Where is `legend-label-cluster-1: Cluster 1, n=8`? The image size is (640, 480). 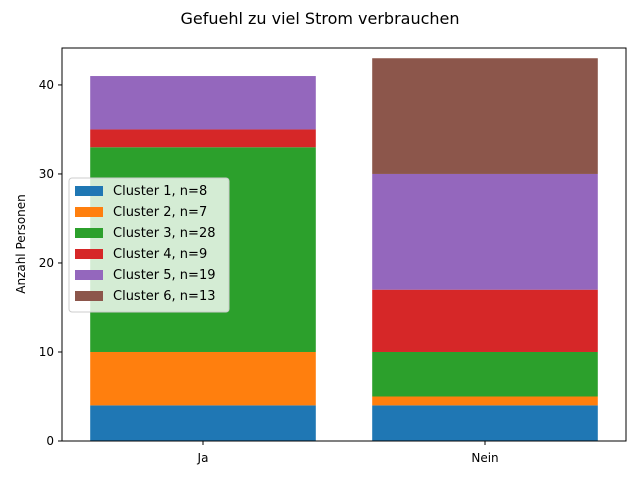
legend-label-cluster-1: Cluster 1, n=8 is located at coordinates (160, 191).